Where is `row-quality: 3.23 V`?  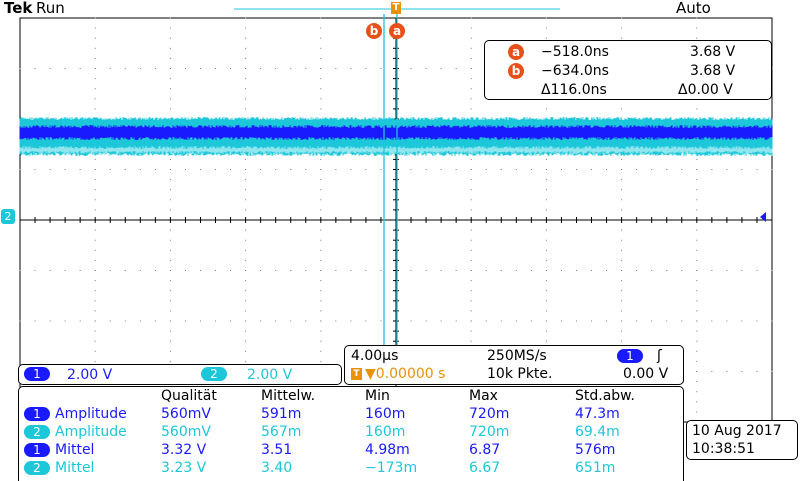
row-quality: 3.23 V is located at coordinates (184, 468).